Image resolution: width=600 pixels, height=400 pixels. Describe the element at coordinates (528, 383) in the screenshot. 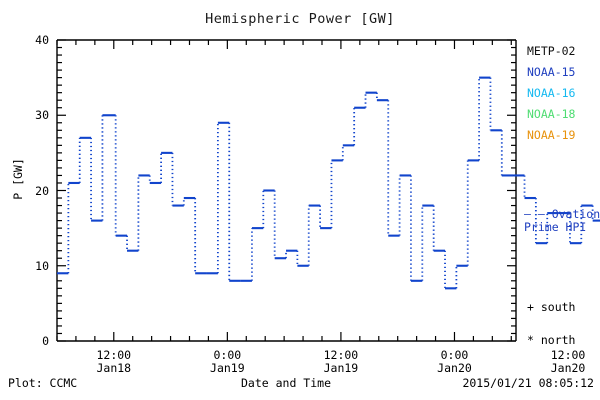

I see `plot-timestamp: 2015/01/21 08:05:12` at that location.